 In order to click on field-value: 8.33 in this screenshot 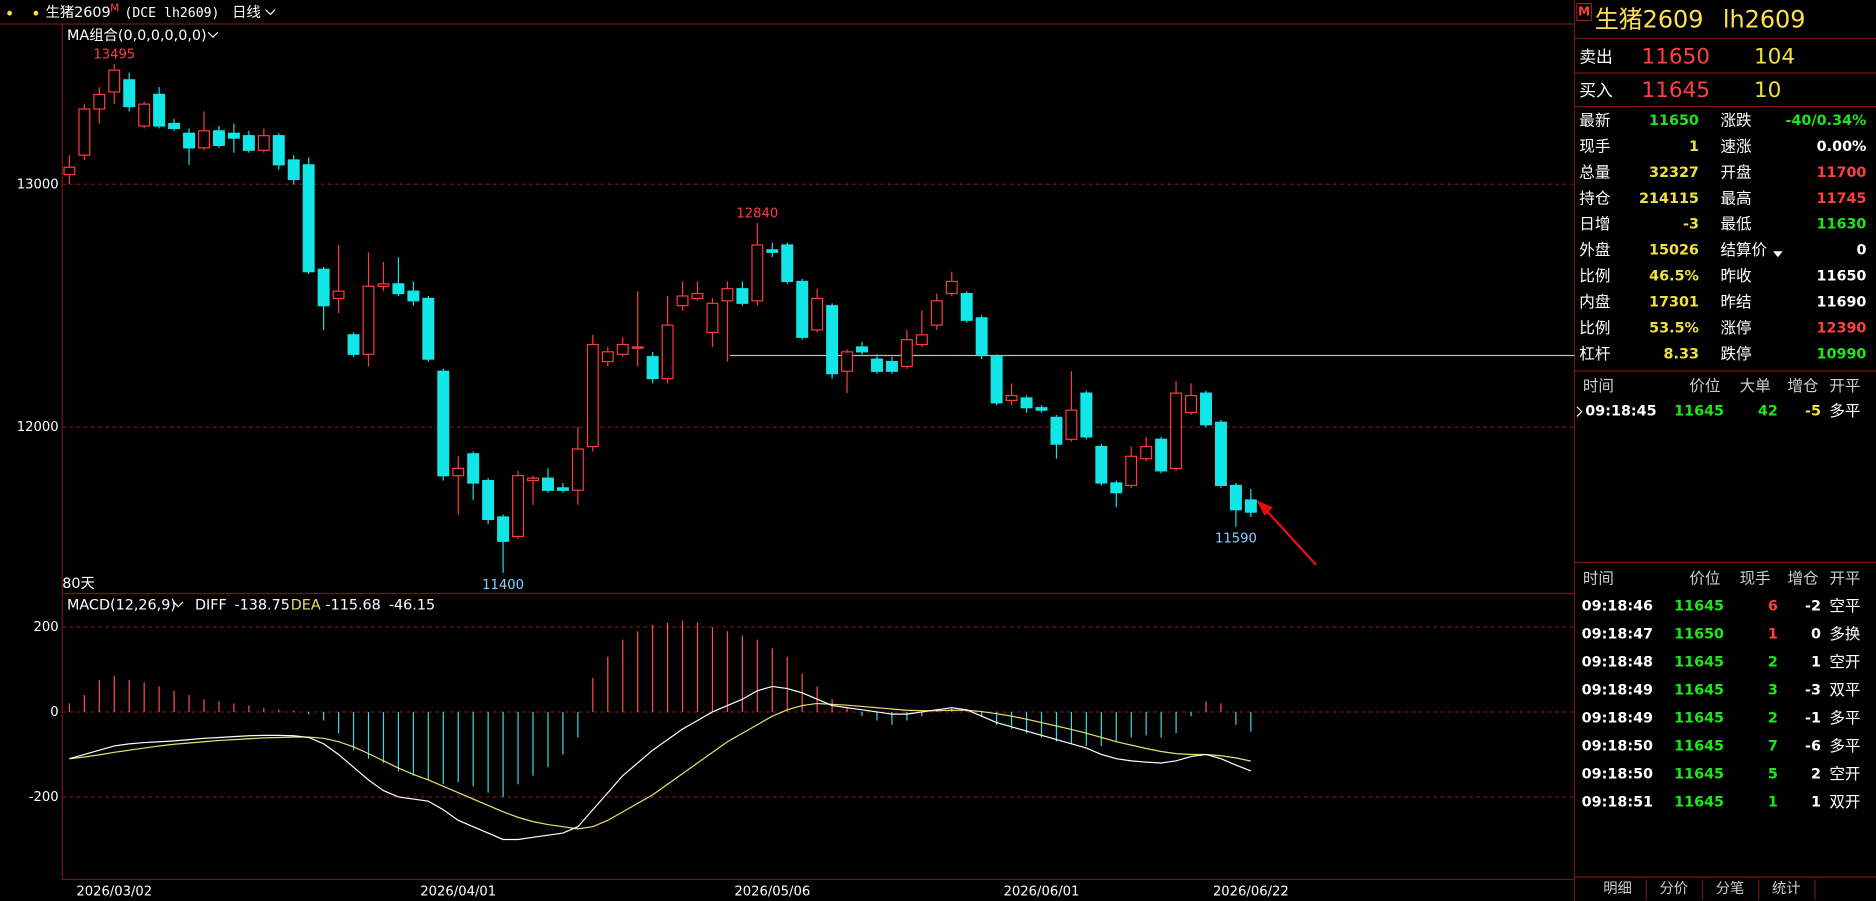, I will do `click(1681, 355)`.